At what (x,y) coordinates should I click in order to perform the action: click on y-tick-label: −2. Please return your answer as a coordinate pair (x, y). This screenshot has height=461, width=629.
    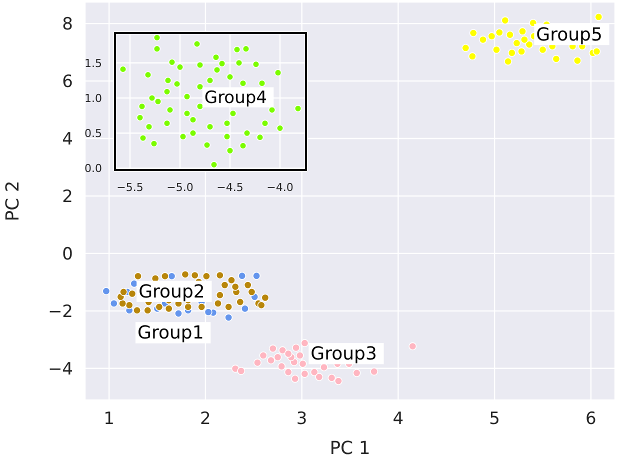
    Looking at the image, I should click on (60, 312).